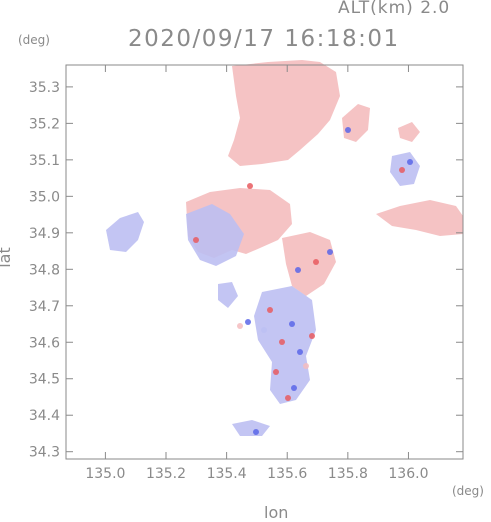  I want to click on x-tick-label: 136.0, so click(408, 474).